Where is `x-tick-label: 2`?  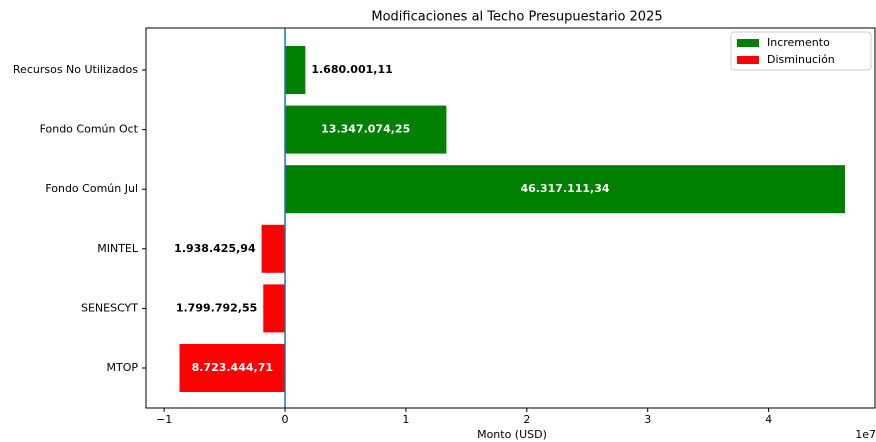
x-tick-label: 2 is located at coordinates (526, 419).